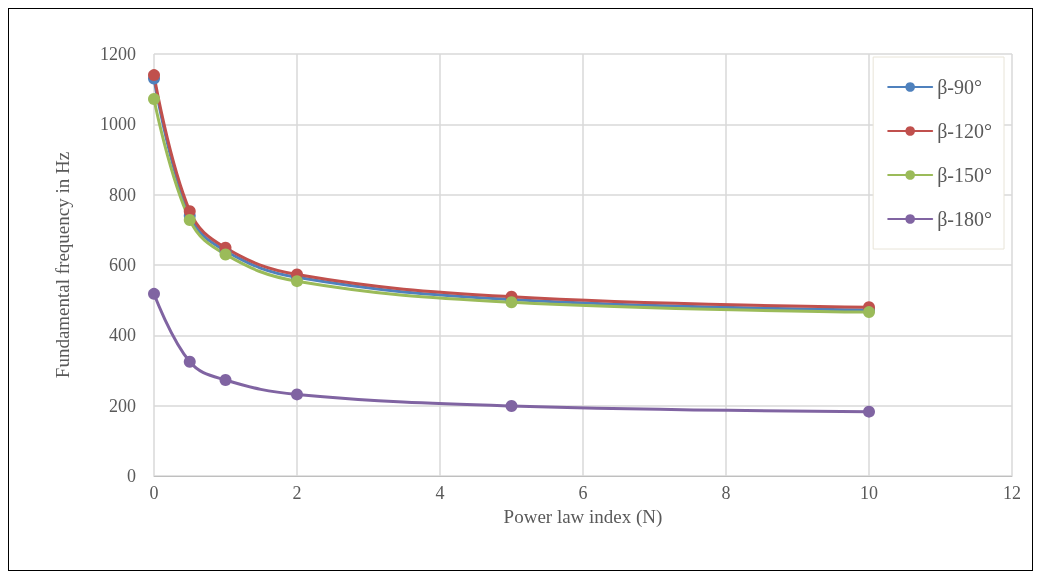 This screenshot has height=579, width=1041. I want to click on legend-label: β-120°, so click(965, 131).